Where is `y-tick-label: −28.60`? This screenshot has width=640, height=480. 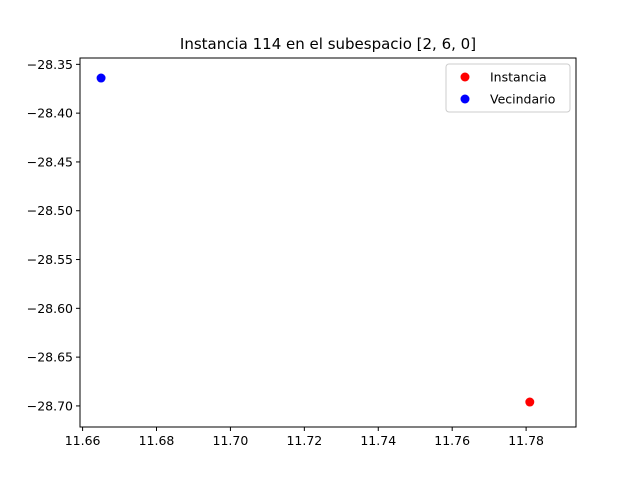
y-tick-label: −28.60 is located at coordinates (50, 308).